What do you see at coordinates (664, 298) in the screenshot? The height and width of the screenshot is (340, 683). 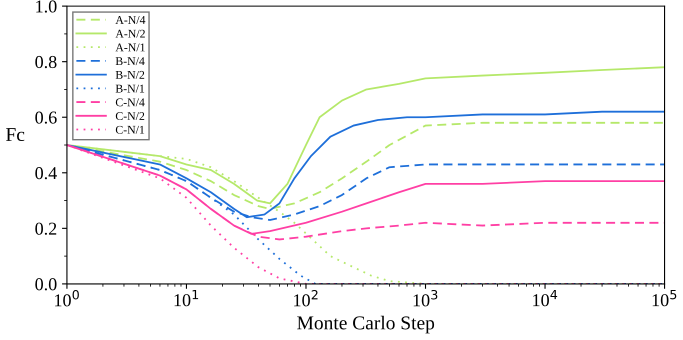 I see `x-tick-label: 10$^{5}$` at bounding box center [664, 298].